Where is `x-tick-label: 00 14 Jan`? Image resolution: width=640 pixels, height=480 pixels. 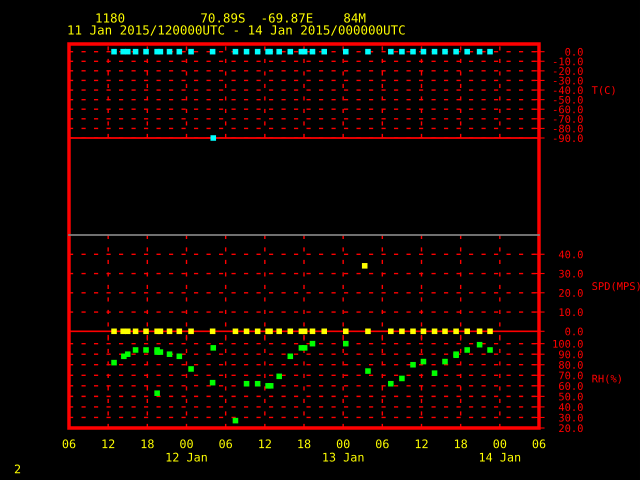 x-tick-label: 00 14 Jan is located at coordinates (500, 450).